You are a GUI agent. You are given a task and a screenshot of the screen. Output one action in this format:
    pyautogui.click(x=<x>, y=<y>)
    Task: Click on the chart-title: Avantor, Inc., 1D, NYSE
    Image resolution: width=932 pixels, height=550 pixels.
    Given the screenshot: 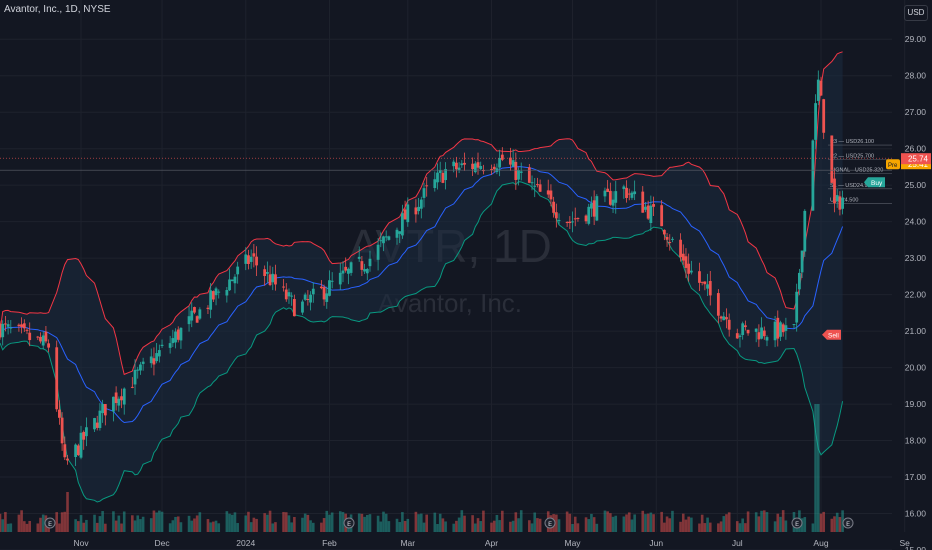 What is the action you would take?
    pyautogui.click(x=57, y=9)
    